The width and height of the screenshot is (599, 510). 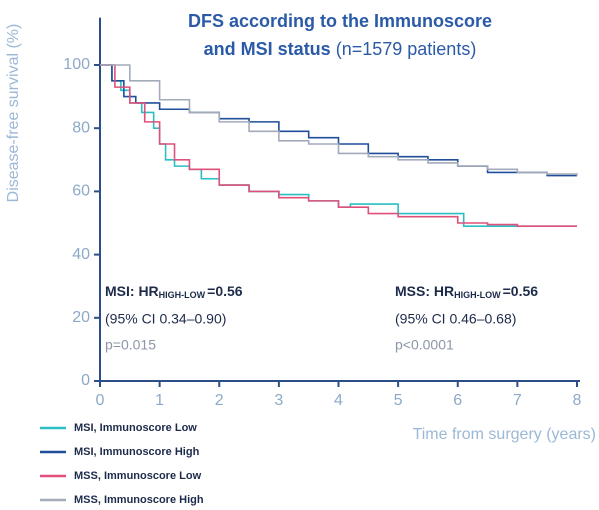 I want to click on annotation-p: p=0.015, so click(x=130, y=345).